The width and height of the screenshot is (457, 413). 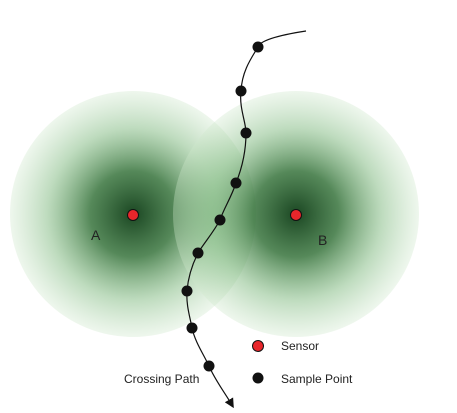 What do you see at coordinates (258, 378) in the screenshot?
I see `legend-sample-point-icon` at bounding box center [258, 378].